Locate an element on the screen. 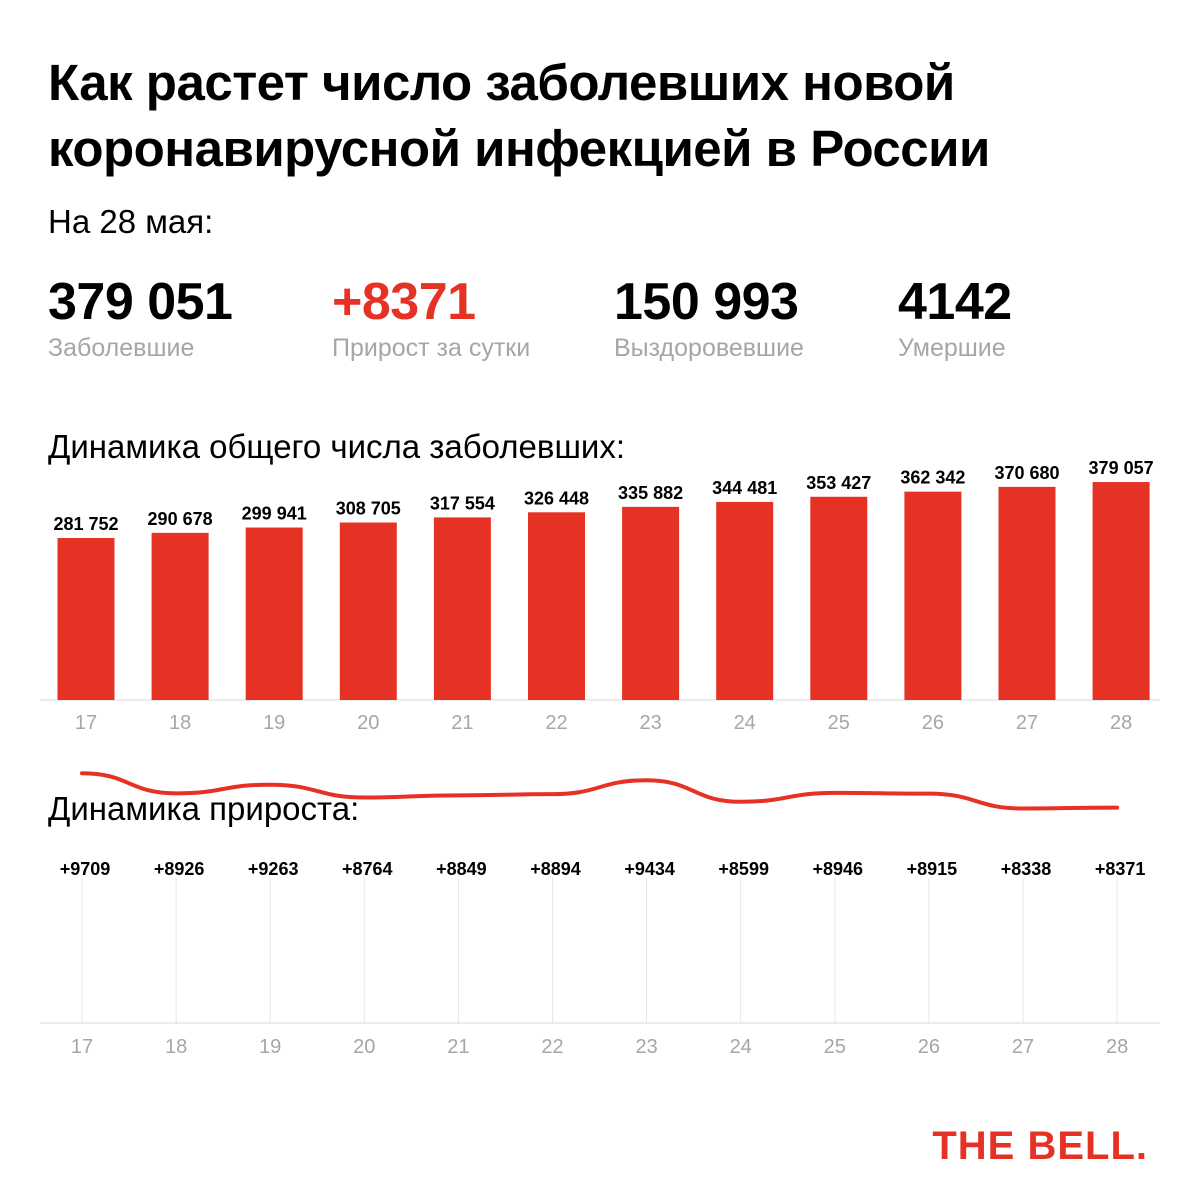  increase-value-label: +8915 is located at coordinates (932, 869).